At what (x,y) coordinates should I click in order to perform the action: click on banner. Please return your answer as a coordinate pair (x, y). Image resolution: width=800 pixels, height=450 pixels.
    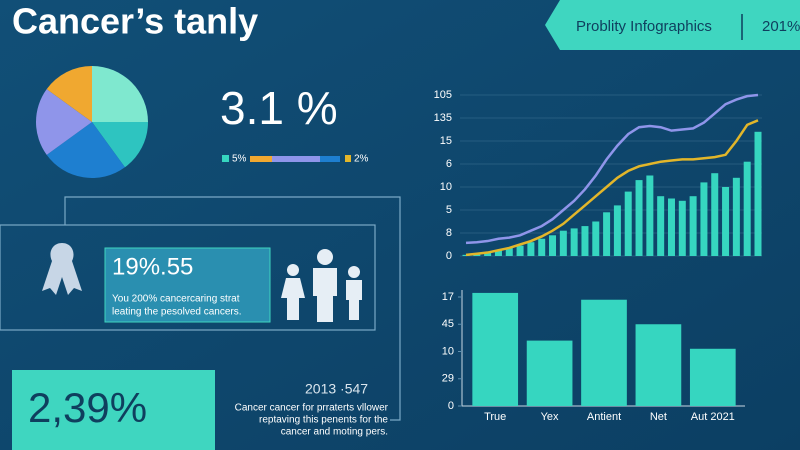
    Looking at the image, I should click on (672, 25).